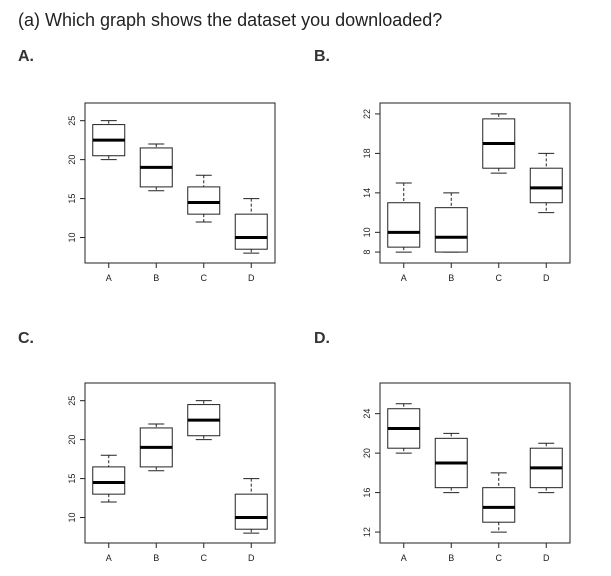 This screenshot has height=576, width=611. I want to click on boxplot-option-b: 8 10 14 18 22 A B C D, so click(465, 195).